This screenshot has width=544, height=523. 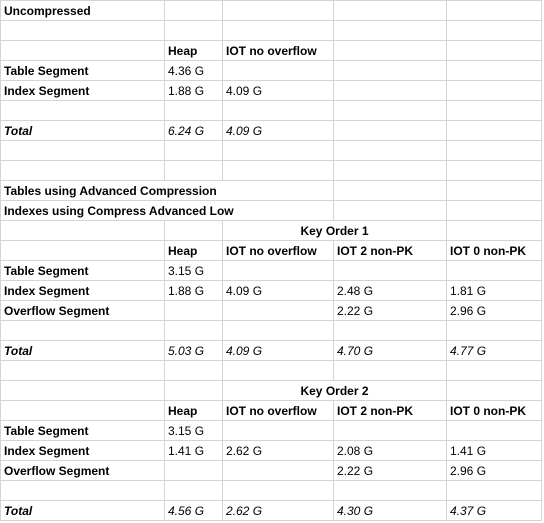 What do you see at coordinates (390, 510) in the screenshot?
I see `sheet-cell: 4.30 G` at bounding box center [390, 510].